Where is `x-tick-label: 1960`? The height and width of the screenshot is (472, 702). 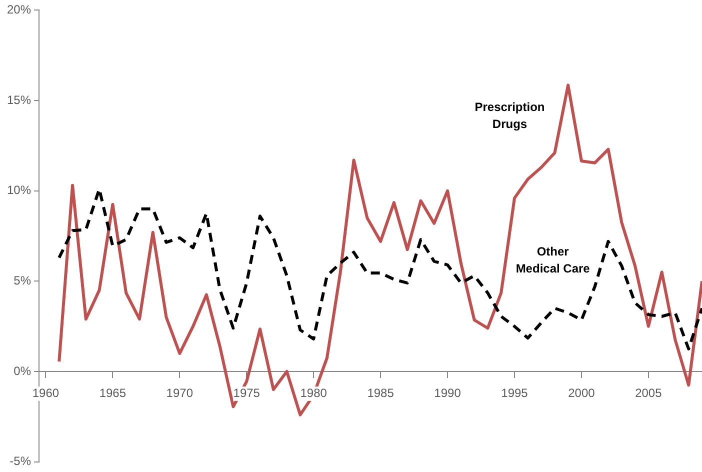
x-tick-label: 1960 is located at coordinates (46, 393).